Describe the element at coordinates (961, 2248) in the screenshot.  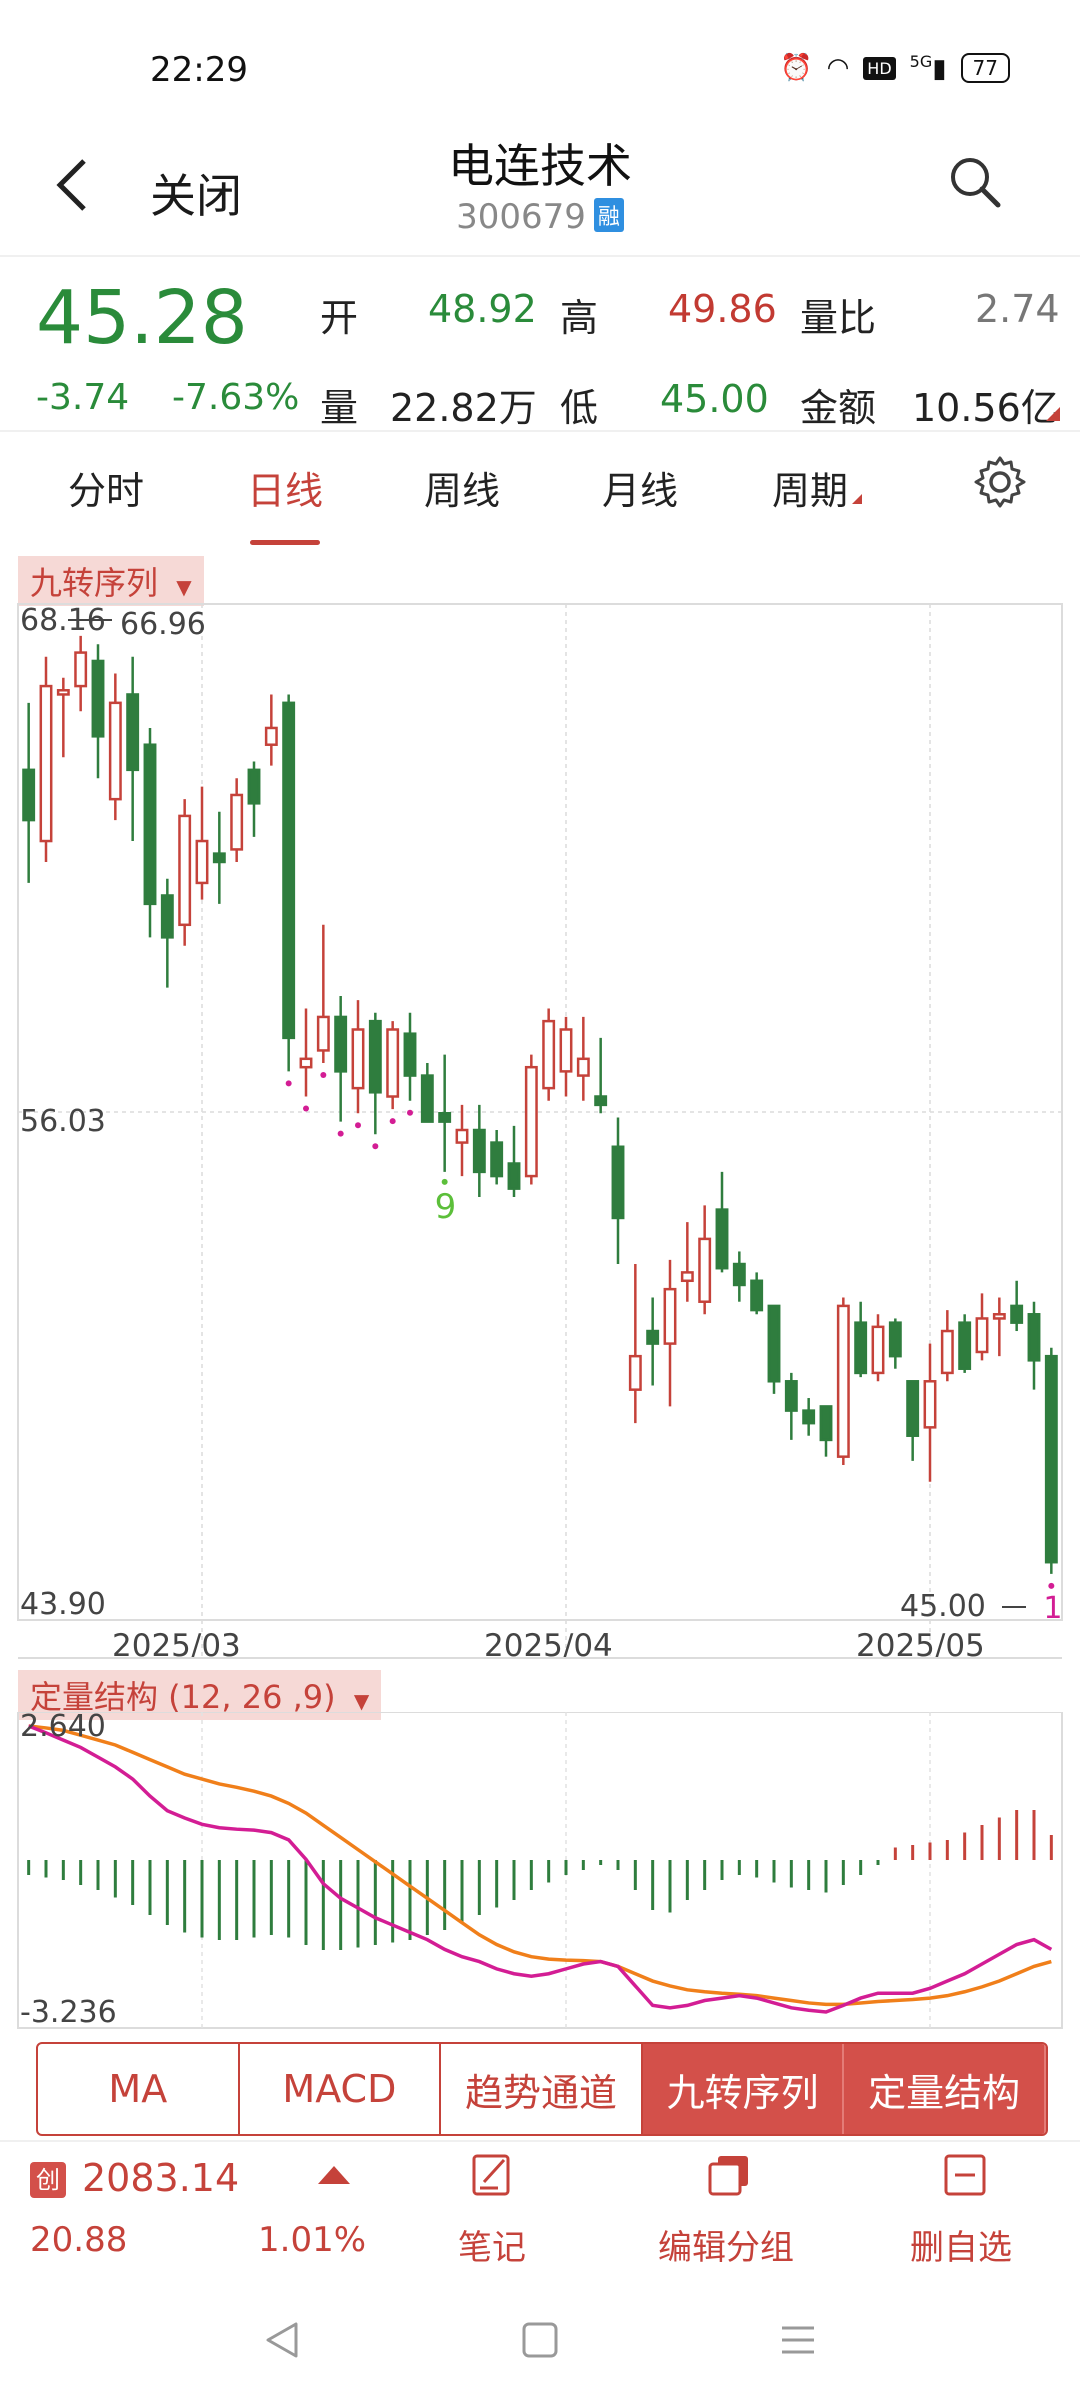
I see `remove-watchlist-button: 删自选` at that location.